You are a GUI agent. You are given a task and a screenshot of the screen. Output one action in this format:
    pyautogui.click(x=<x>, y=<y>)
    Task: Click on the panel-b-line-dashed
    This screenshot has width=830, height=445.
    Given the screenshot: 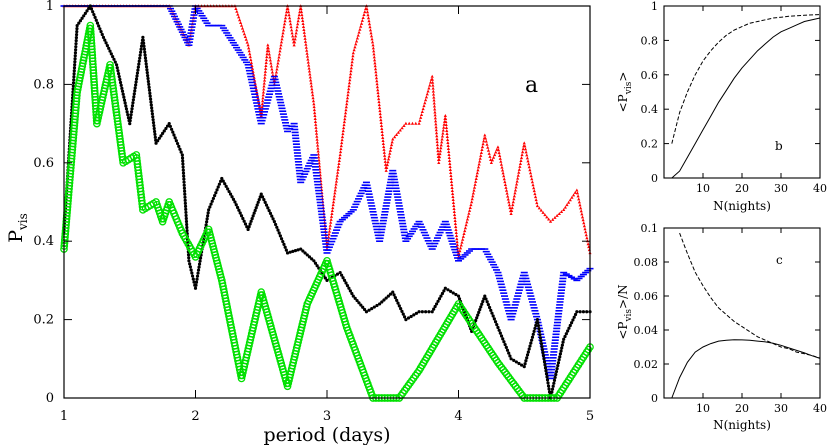 What is the action you would take?
    pyautogui.click(x=746, y=79)
    